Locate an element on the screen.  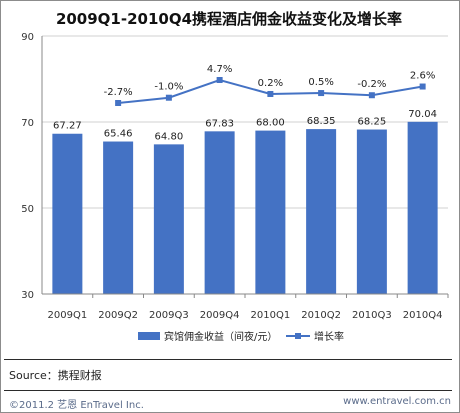
x-tick-label: 2010Q1 is located at coordinates (271, 315).